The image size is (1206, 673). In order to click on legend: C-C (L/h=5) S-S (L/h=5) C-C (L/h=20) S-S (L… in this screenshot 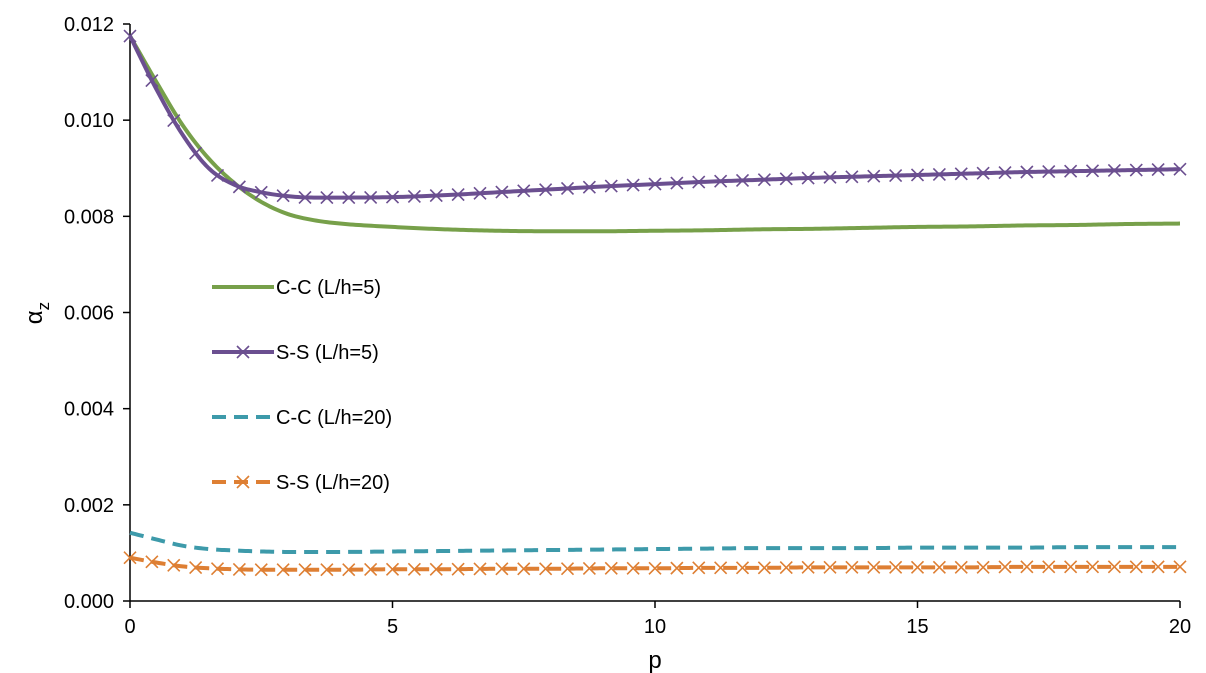, I will do `click(302, 385)`.